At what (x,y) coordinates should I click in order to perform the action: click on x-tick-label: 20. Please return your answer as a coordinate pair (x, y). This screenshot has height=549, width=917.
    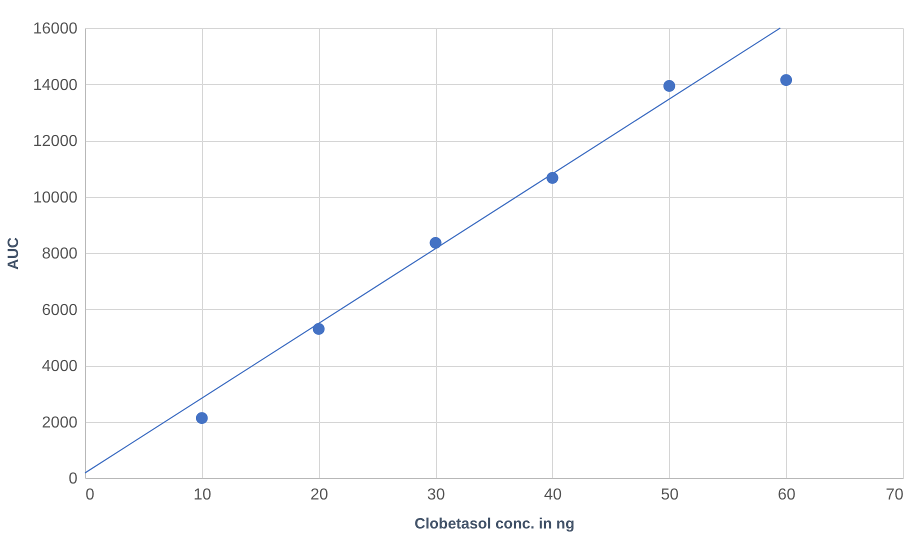
    Looking at the image, I should click on (319, 495).